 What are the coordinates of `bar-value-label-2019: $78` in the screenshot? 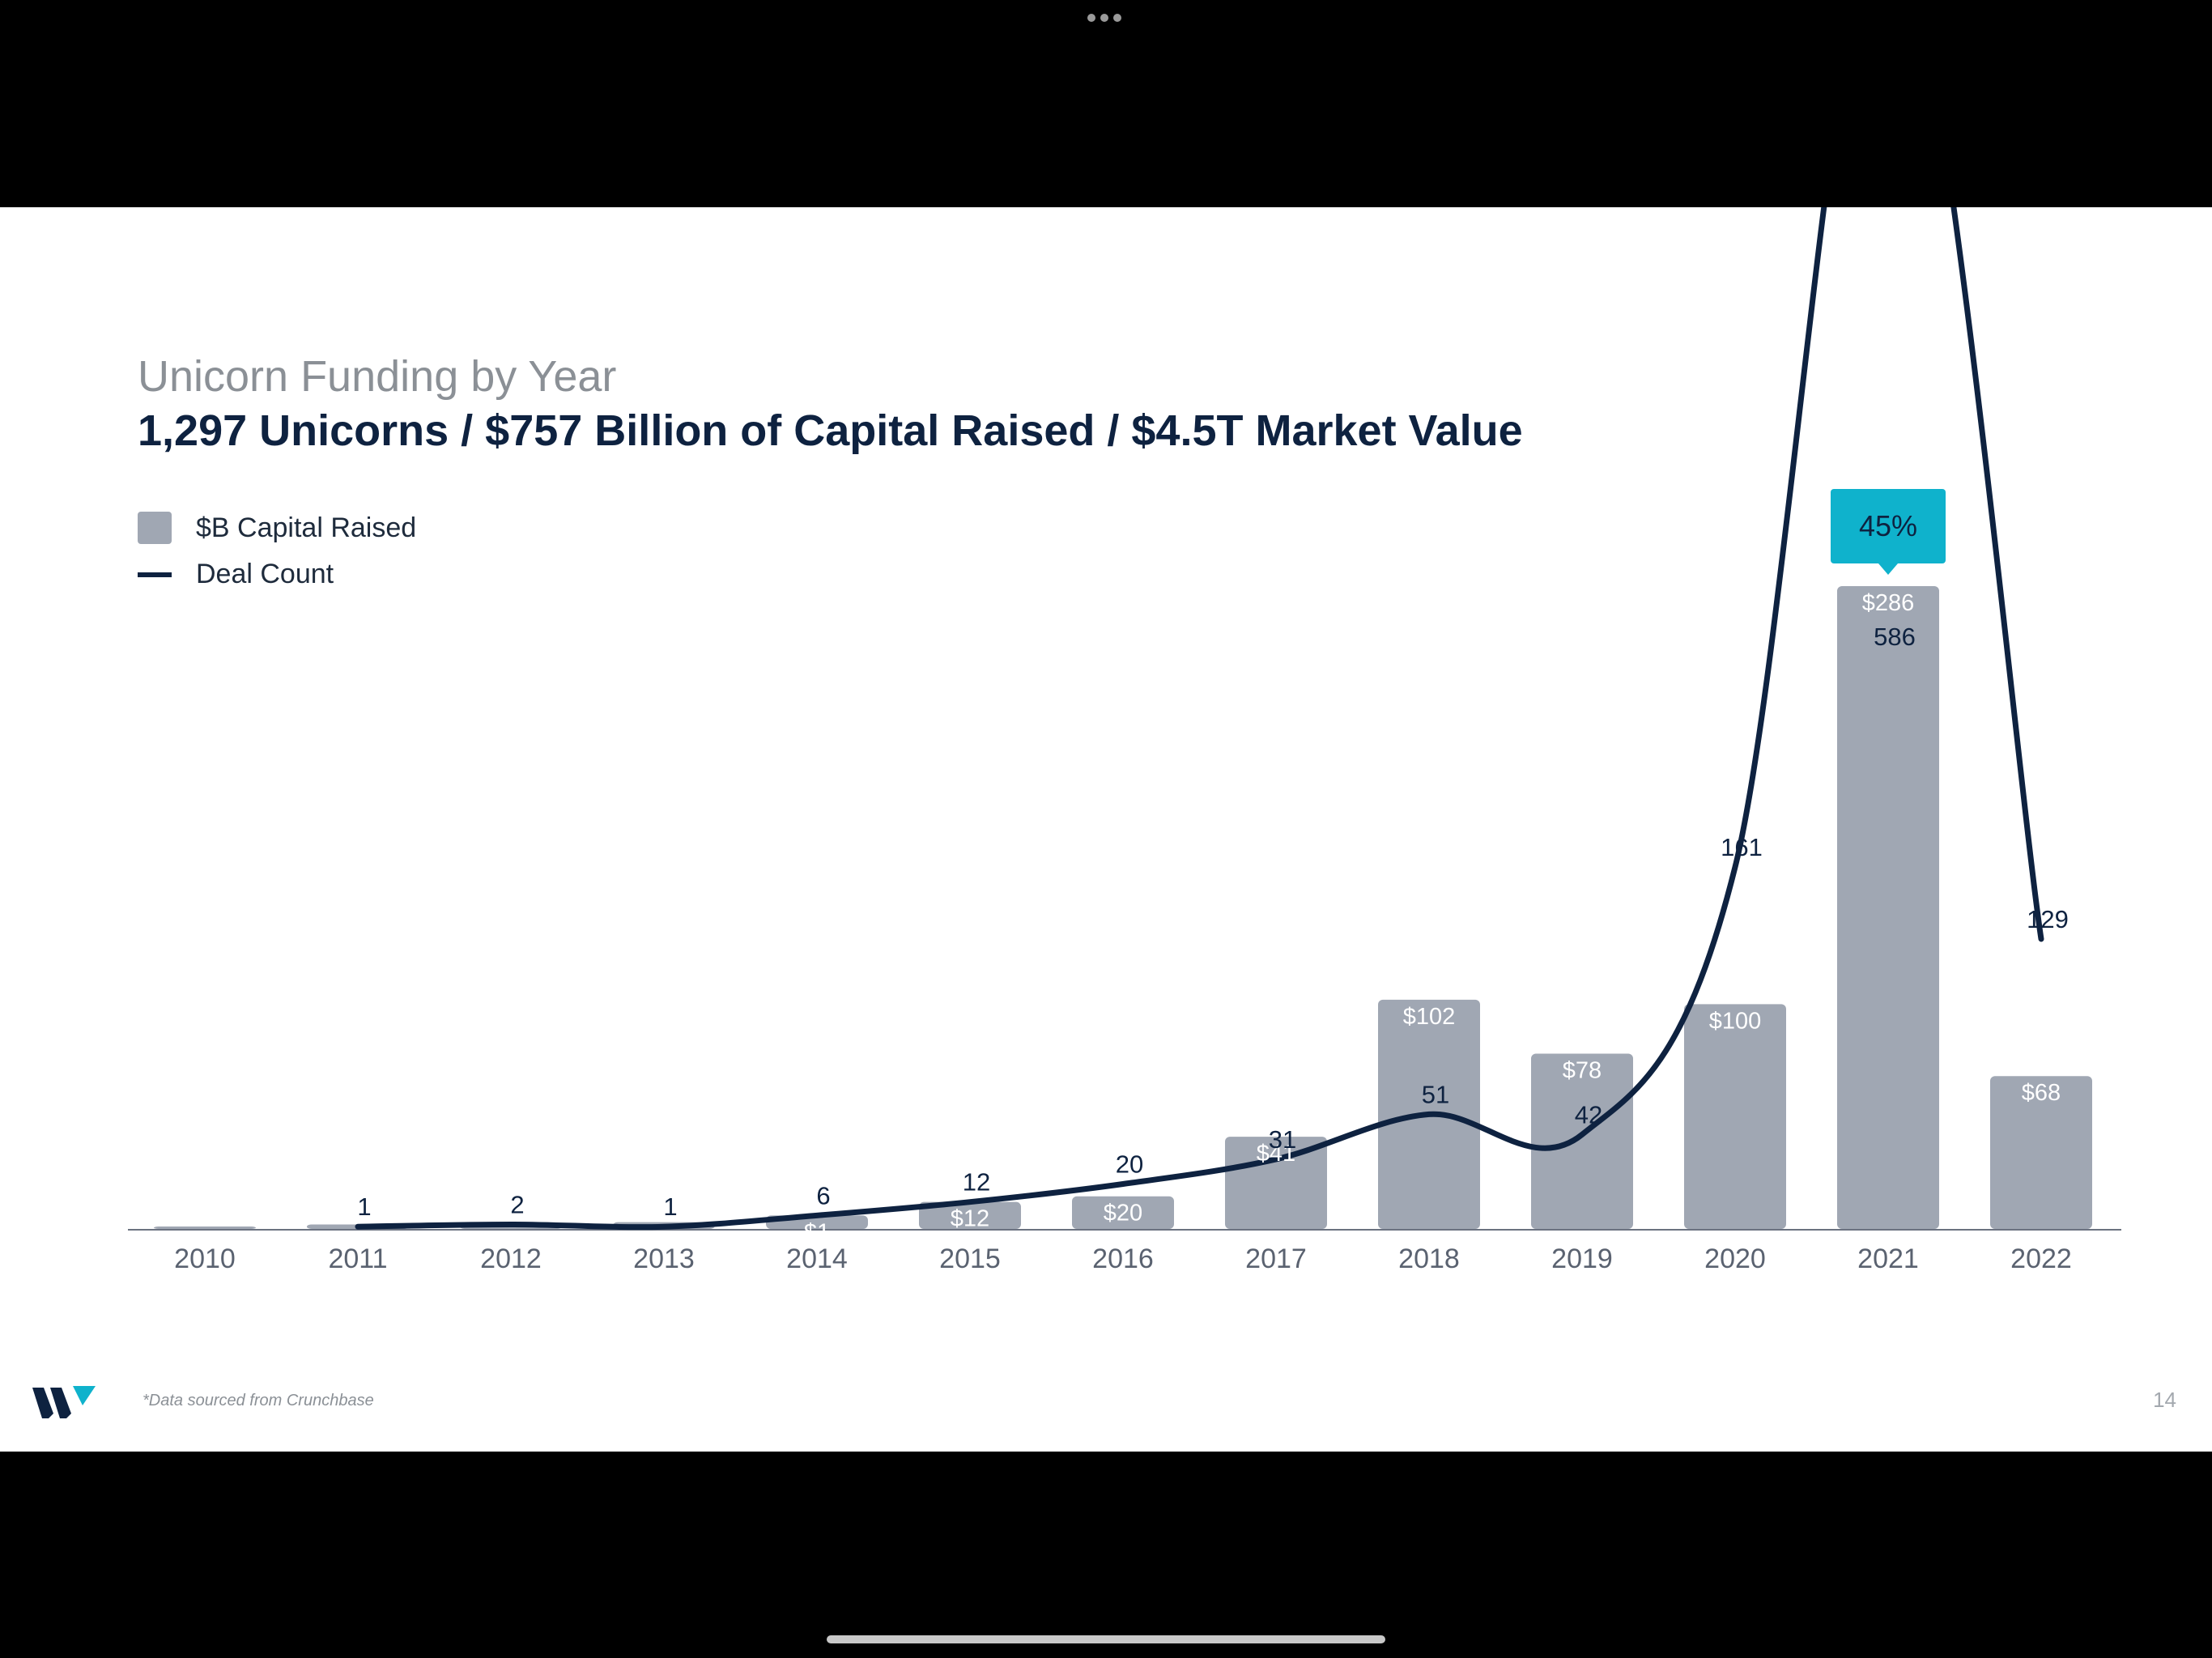 It's located at (1582, 1070).